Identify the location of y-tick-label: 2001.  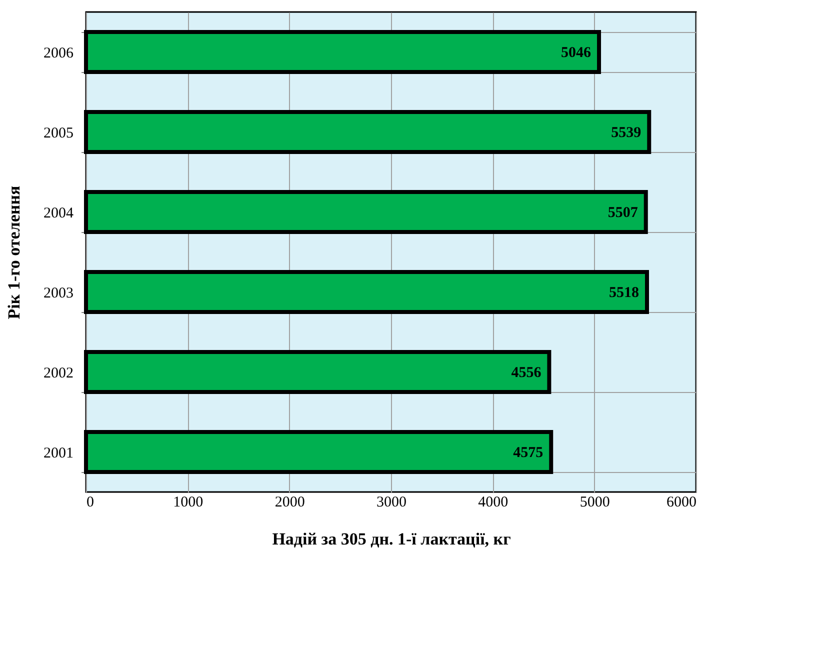
(59, 454).